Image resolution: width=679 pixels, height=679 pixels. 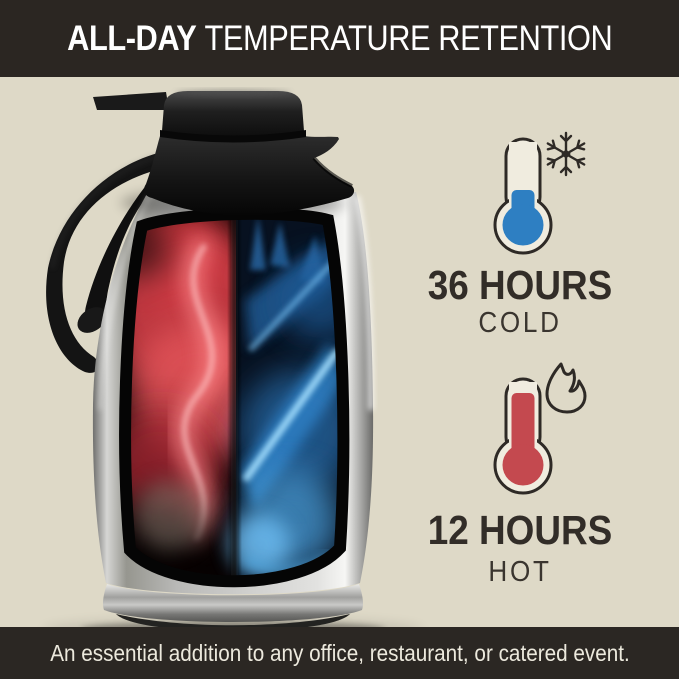 What do you see at coordinates (520, 285) in the screenshot?
I see `cold-hours-text: 36 HOURS` at bounding box center [520, 285].